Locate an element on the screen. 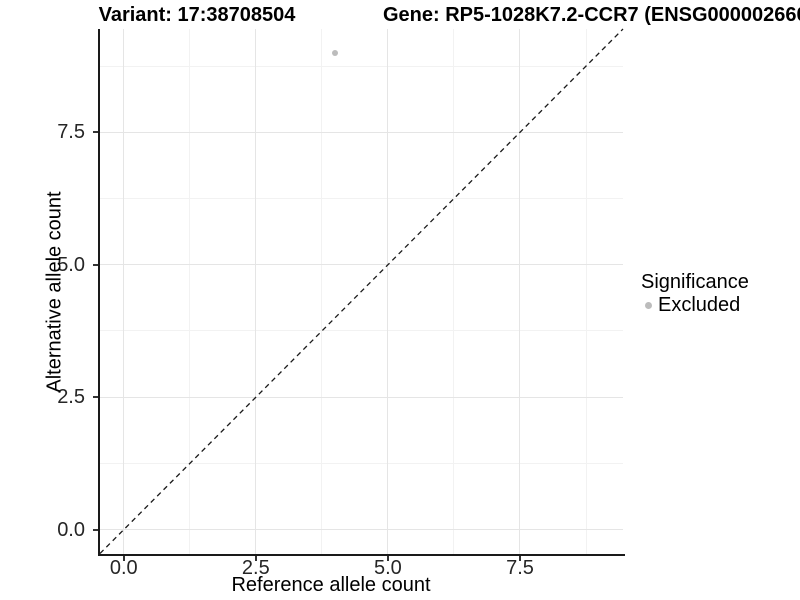  legend-entry-excluded: Excluded is located at coordinates (695, 305).